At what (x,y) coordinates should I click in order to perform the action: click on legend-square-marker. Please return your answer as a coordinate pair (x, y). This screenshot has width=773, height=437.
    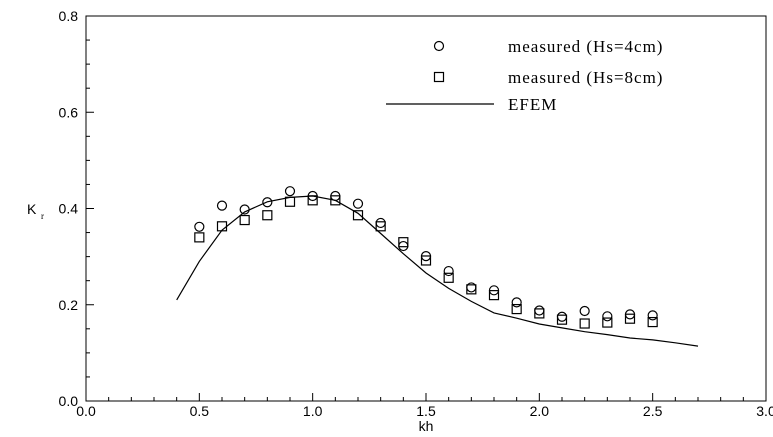
    Looking at the image, I should click on (439, 77).